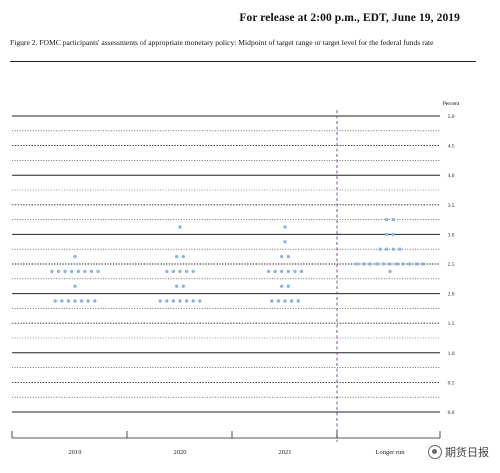 The image size is (500, 473). What do you see at coordinates (451, 324) in the screenshot?
I see `y-tick-label: 1.5` at bounding box center [451, 324].